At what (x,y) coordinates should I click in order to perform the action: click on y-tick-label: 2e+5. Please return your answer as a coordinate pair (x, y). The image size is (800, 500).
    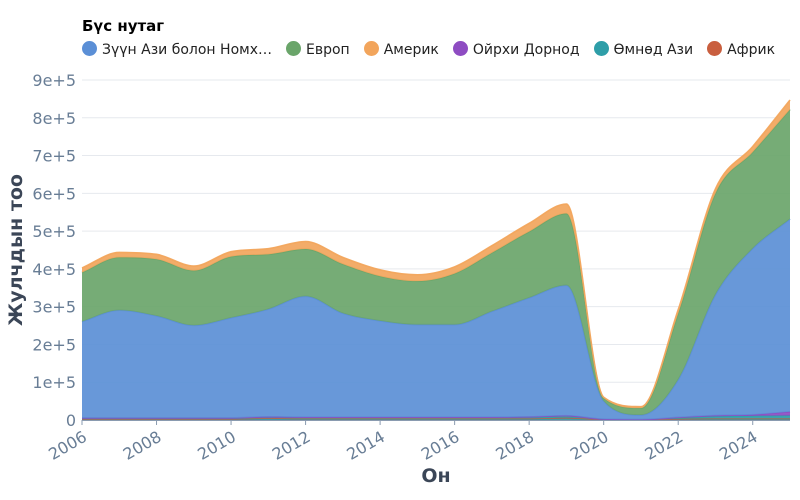
    Looking at the image, I should click on (54, 344).